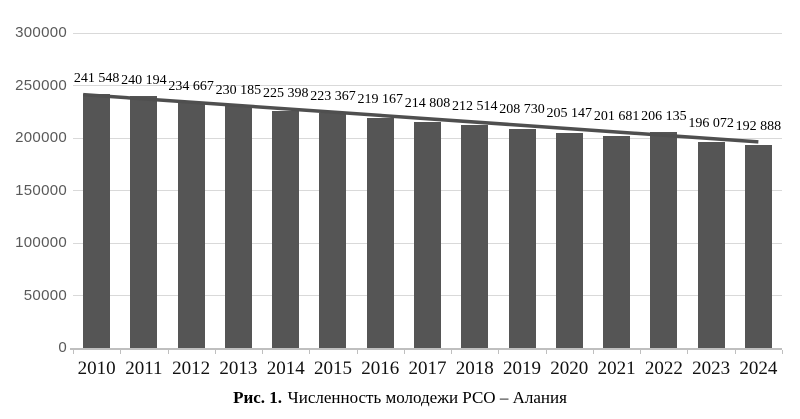 Image resolution: width=800 pixels, height=419 pixels. What do you see at coordinates (41, 85) in the screenshot?
I see `y-axis-label: 250000` at bounding box center [41, 85].